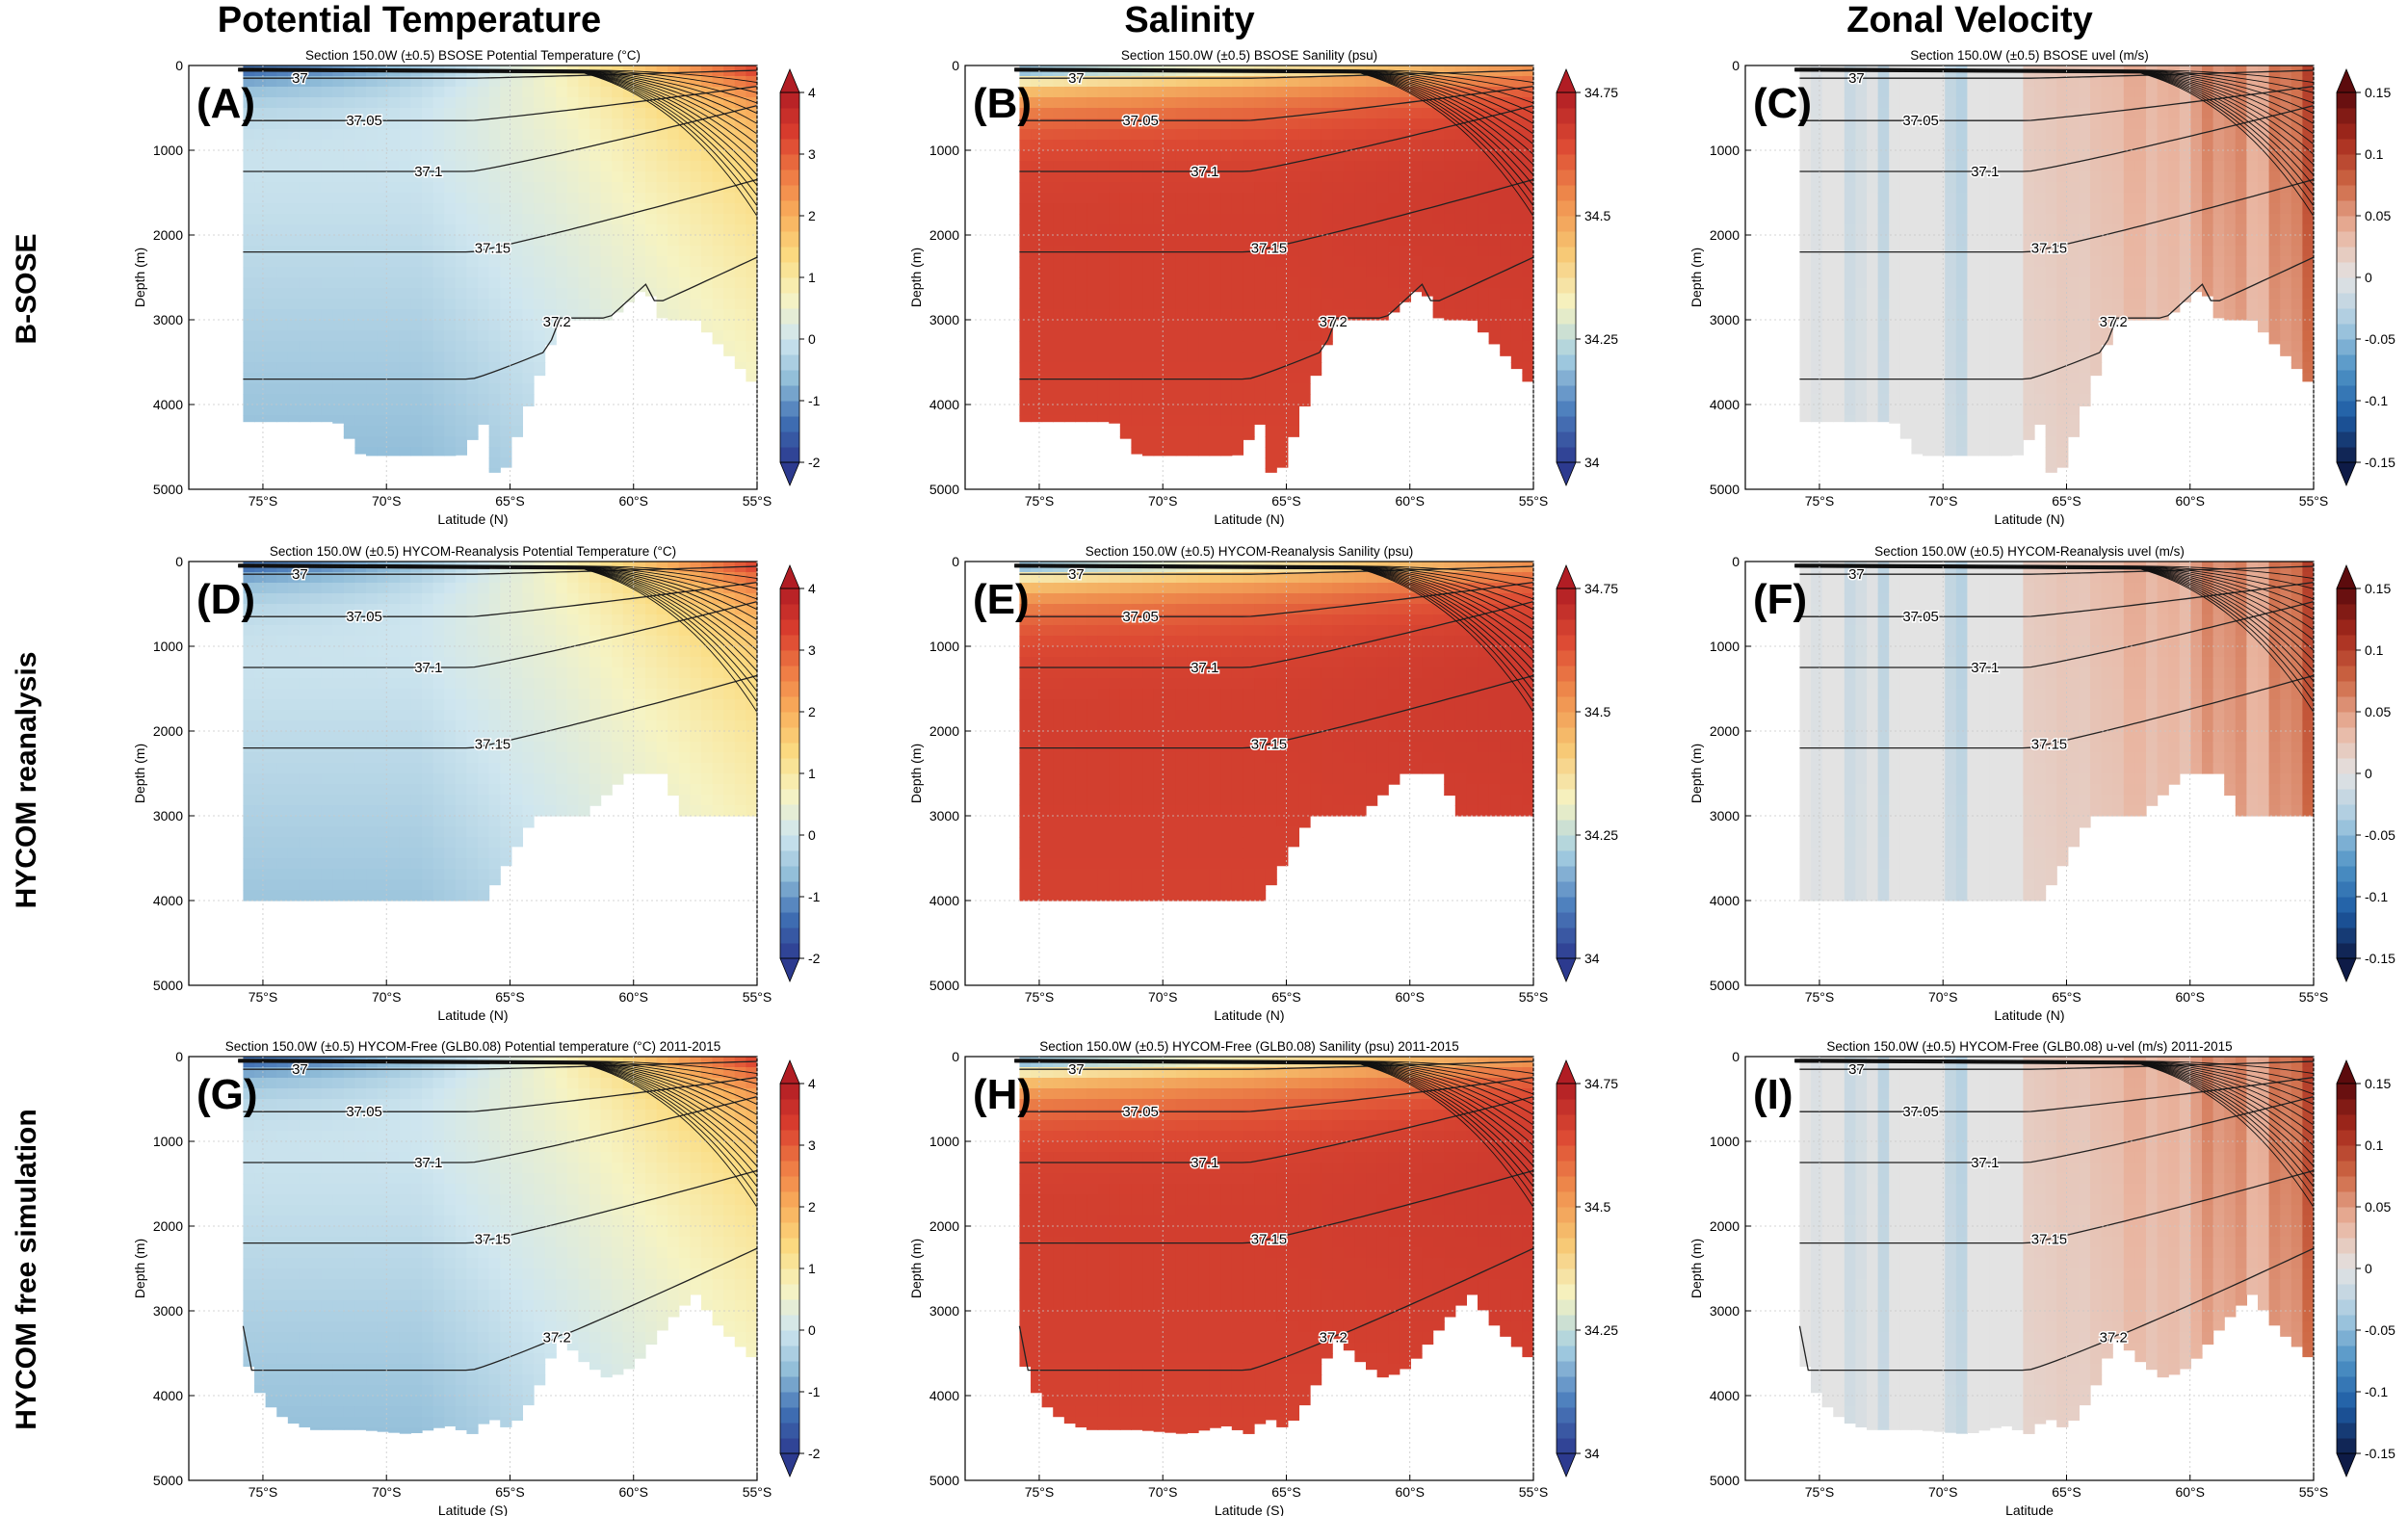  Describe the element at coordinates (2376, 401) in the screenshot. I see `colorbar-tick-label: -0.1` at that location.